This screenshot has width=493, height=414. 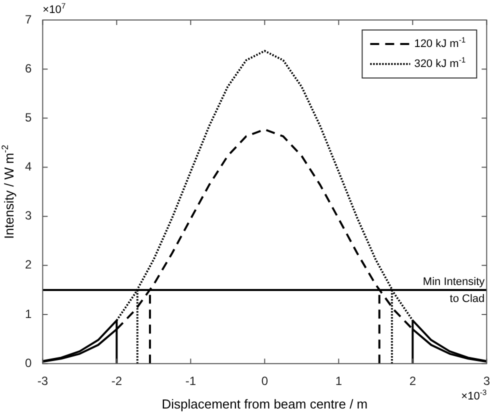 I want to click on y-tick-label: 4, so click(x=28, y=167).